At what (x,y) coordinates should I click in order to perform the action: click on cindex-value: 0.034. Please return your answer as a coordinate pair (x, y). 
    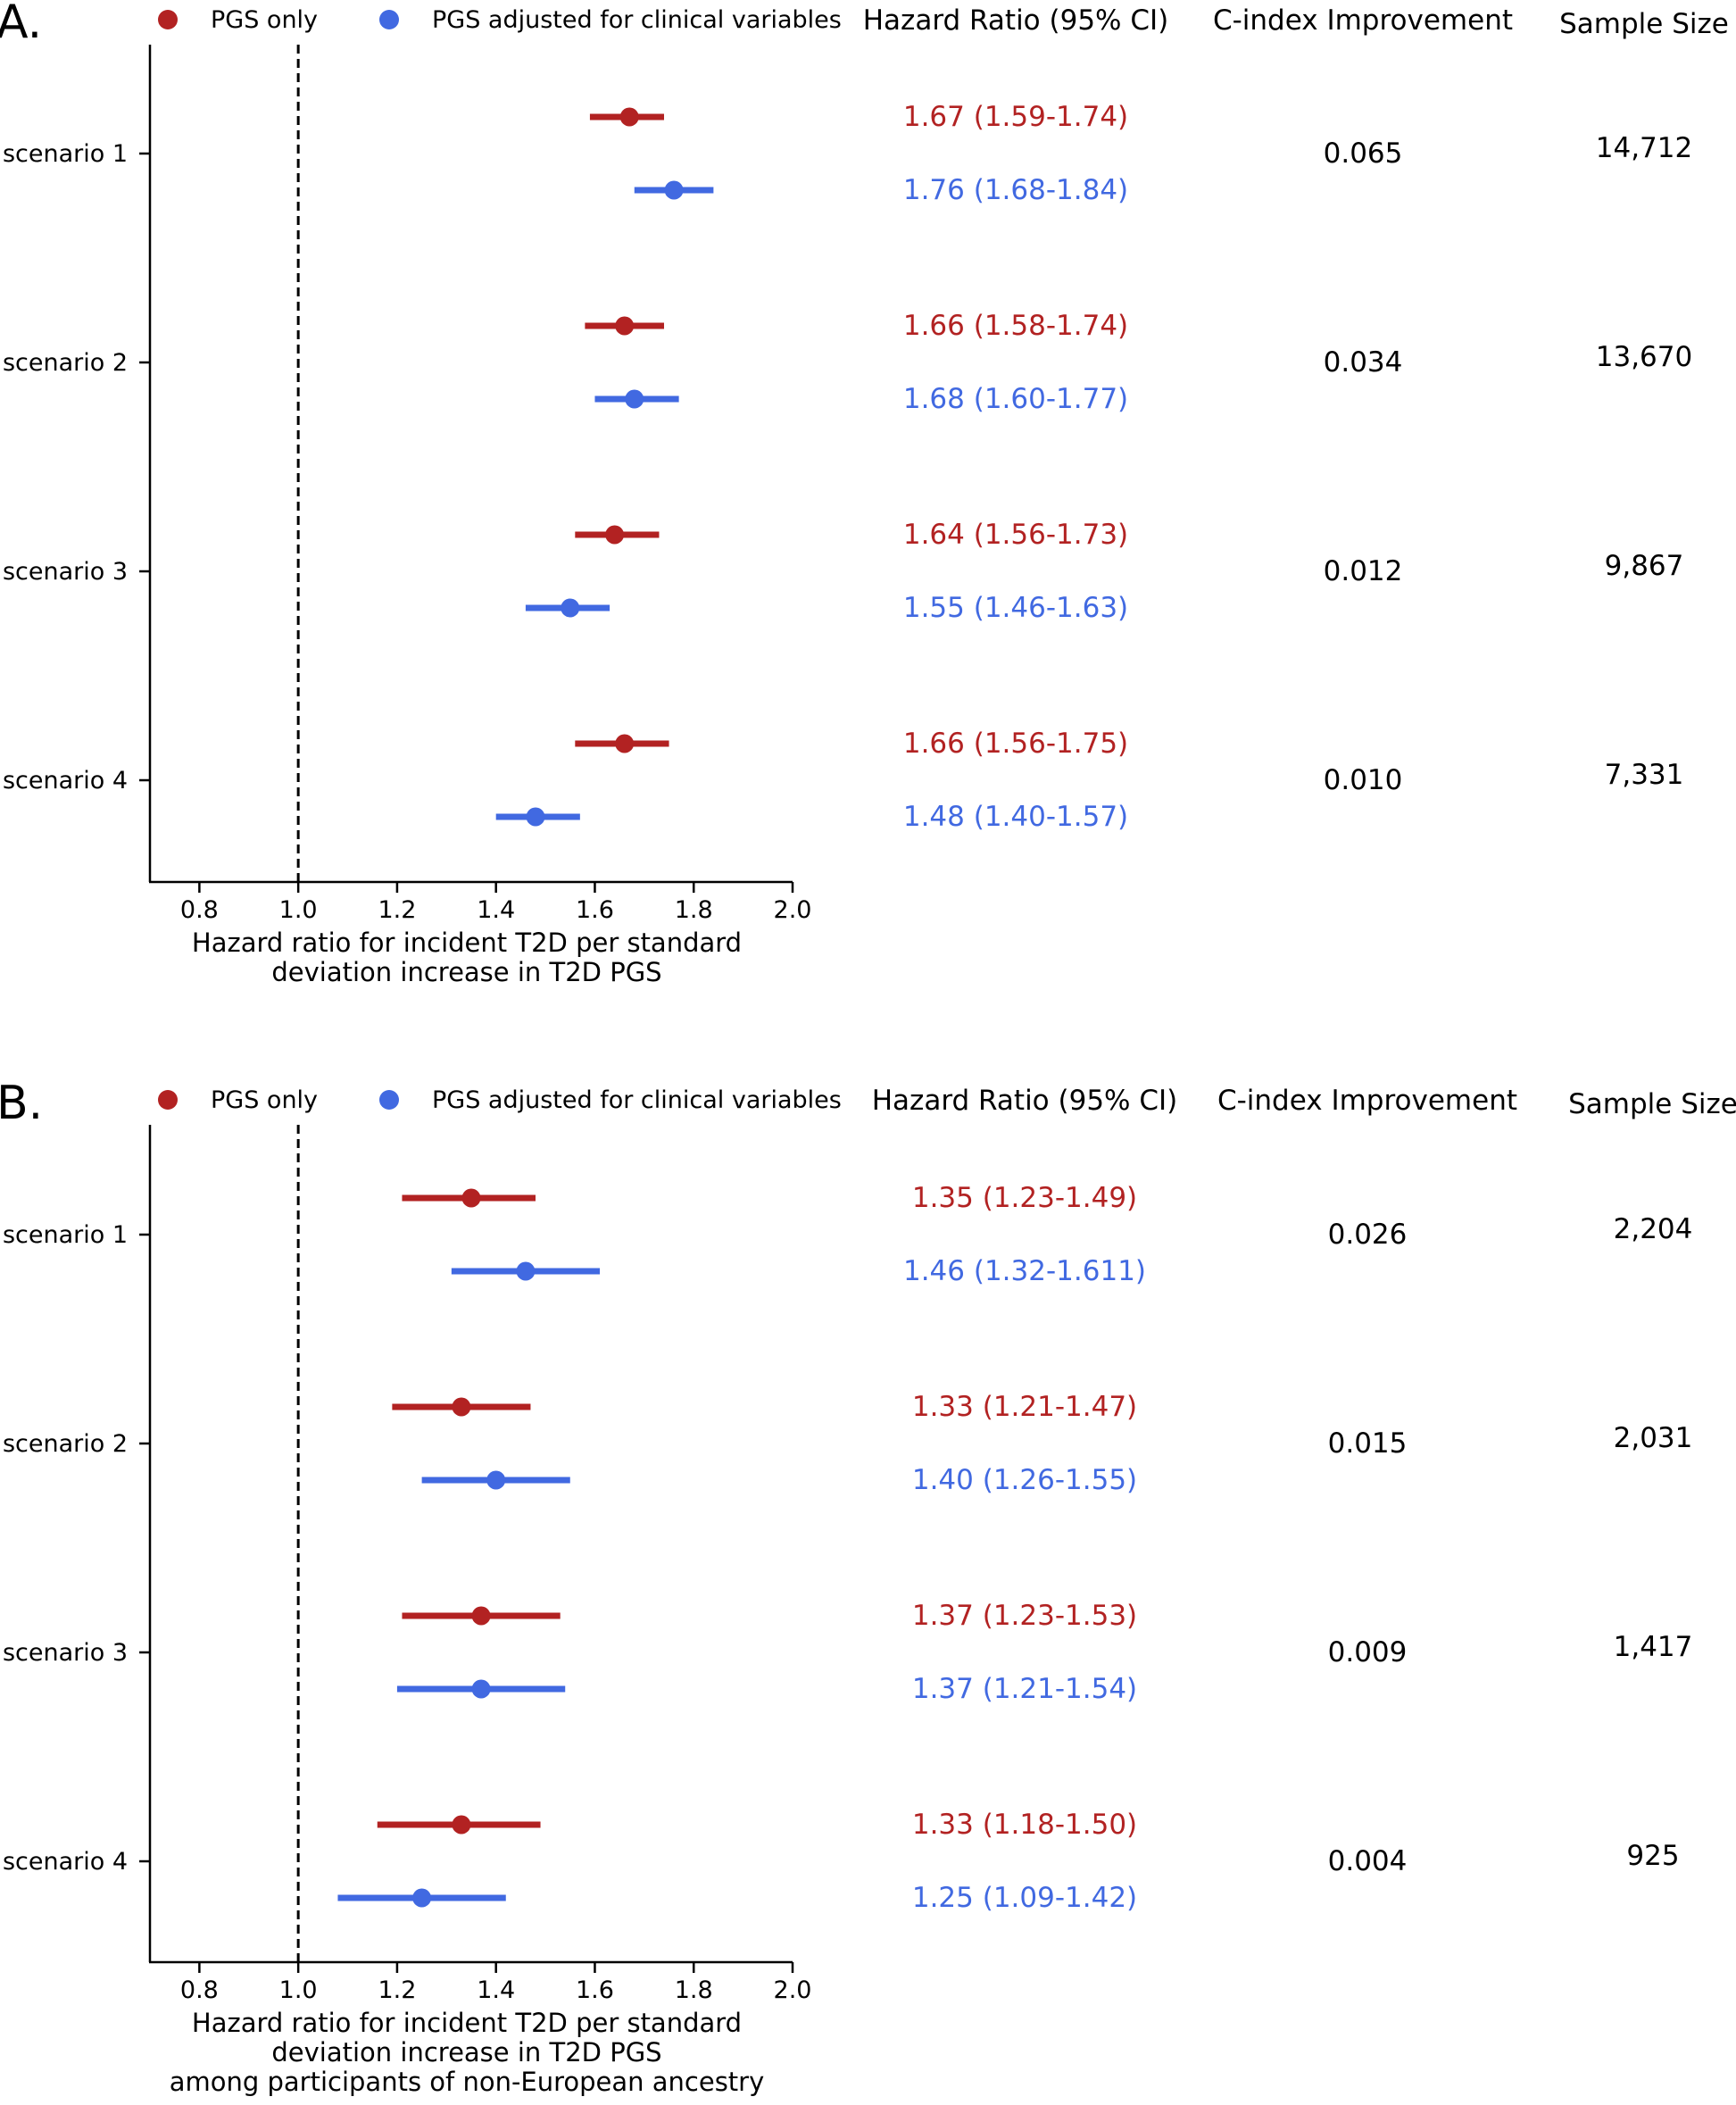
    Looking at the image, I should click on (1363, 363).